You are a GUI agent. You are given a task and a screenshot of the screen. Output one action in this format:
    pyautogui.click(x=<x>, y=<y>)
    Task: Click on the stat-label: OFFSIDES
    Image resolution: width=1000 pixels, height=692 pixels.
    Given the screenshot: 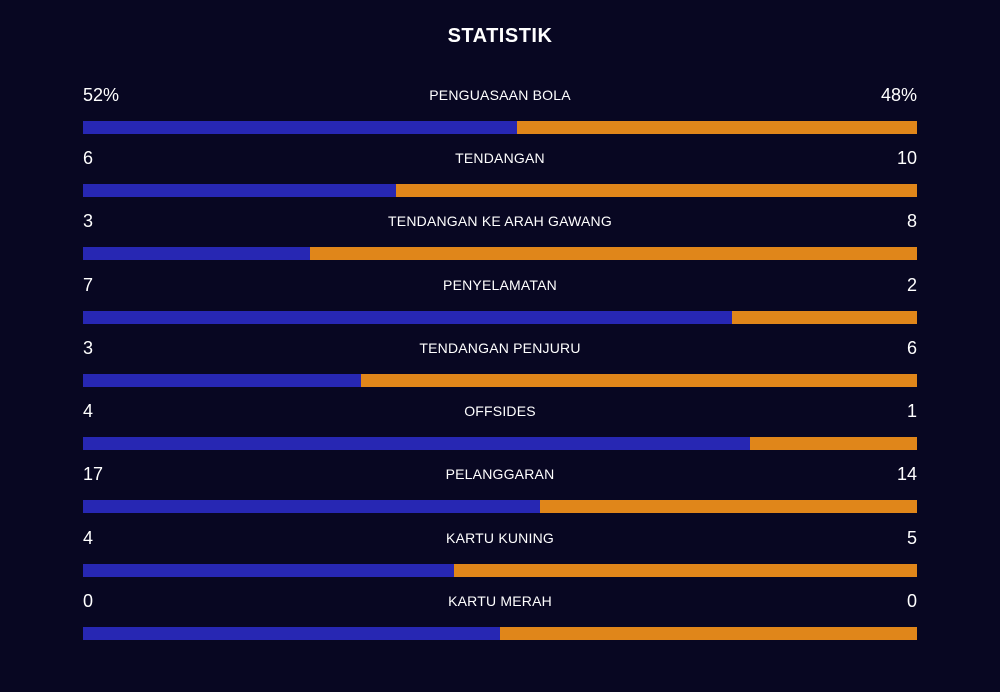 What is the action you would take?
    pyautogui.click(x=500, y=411)
    